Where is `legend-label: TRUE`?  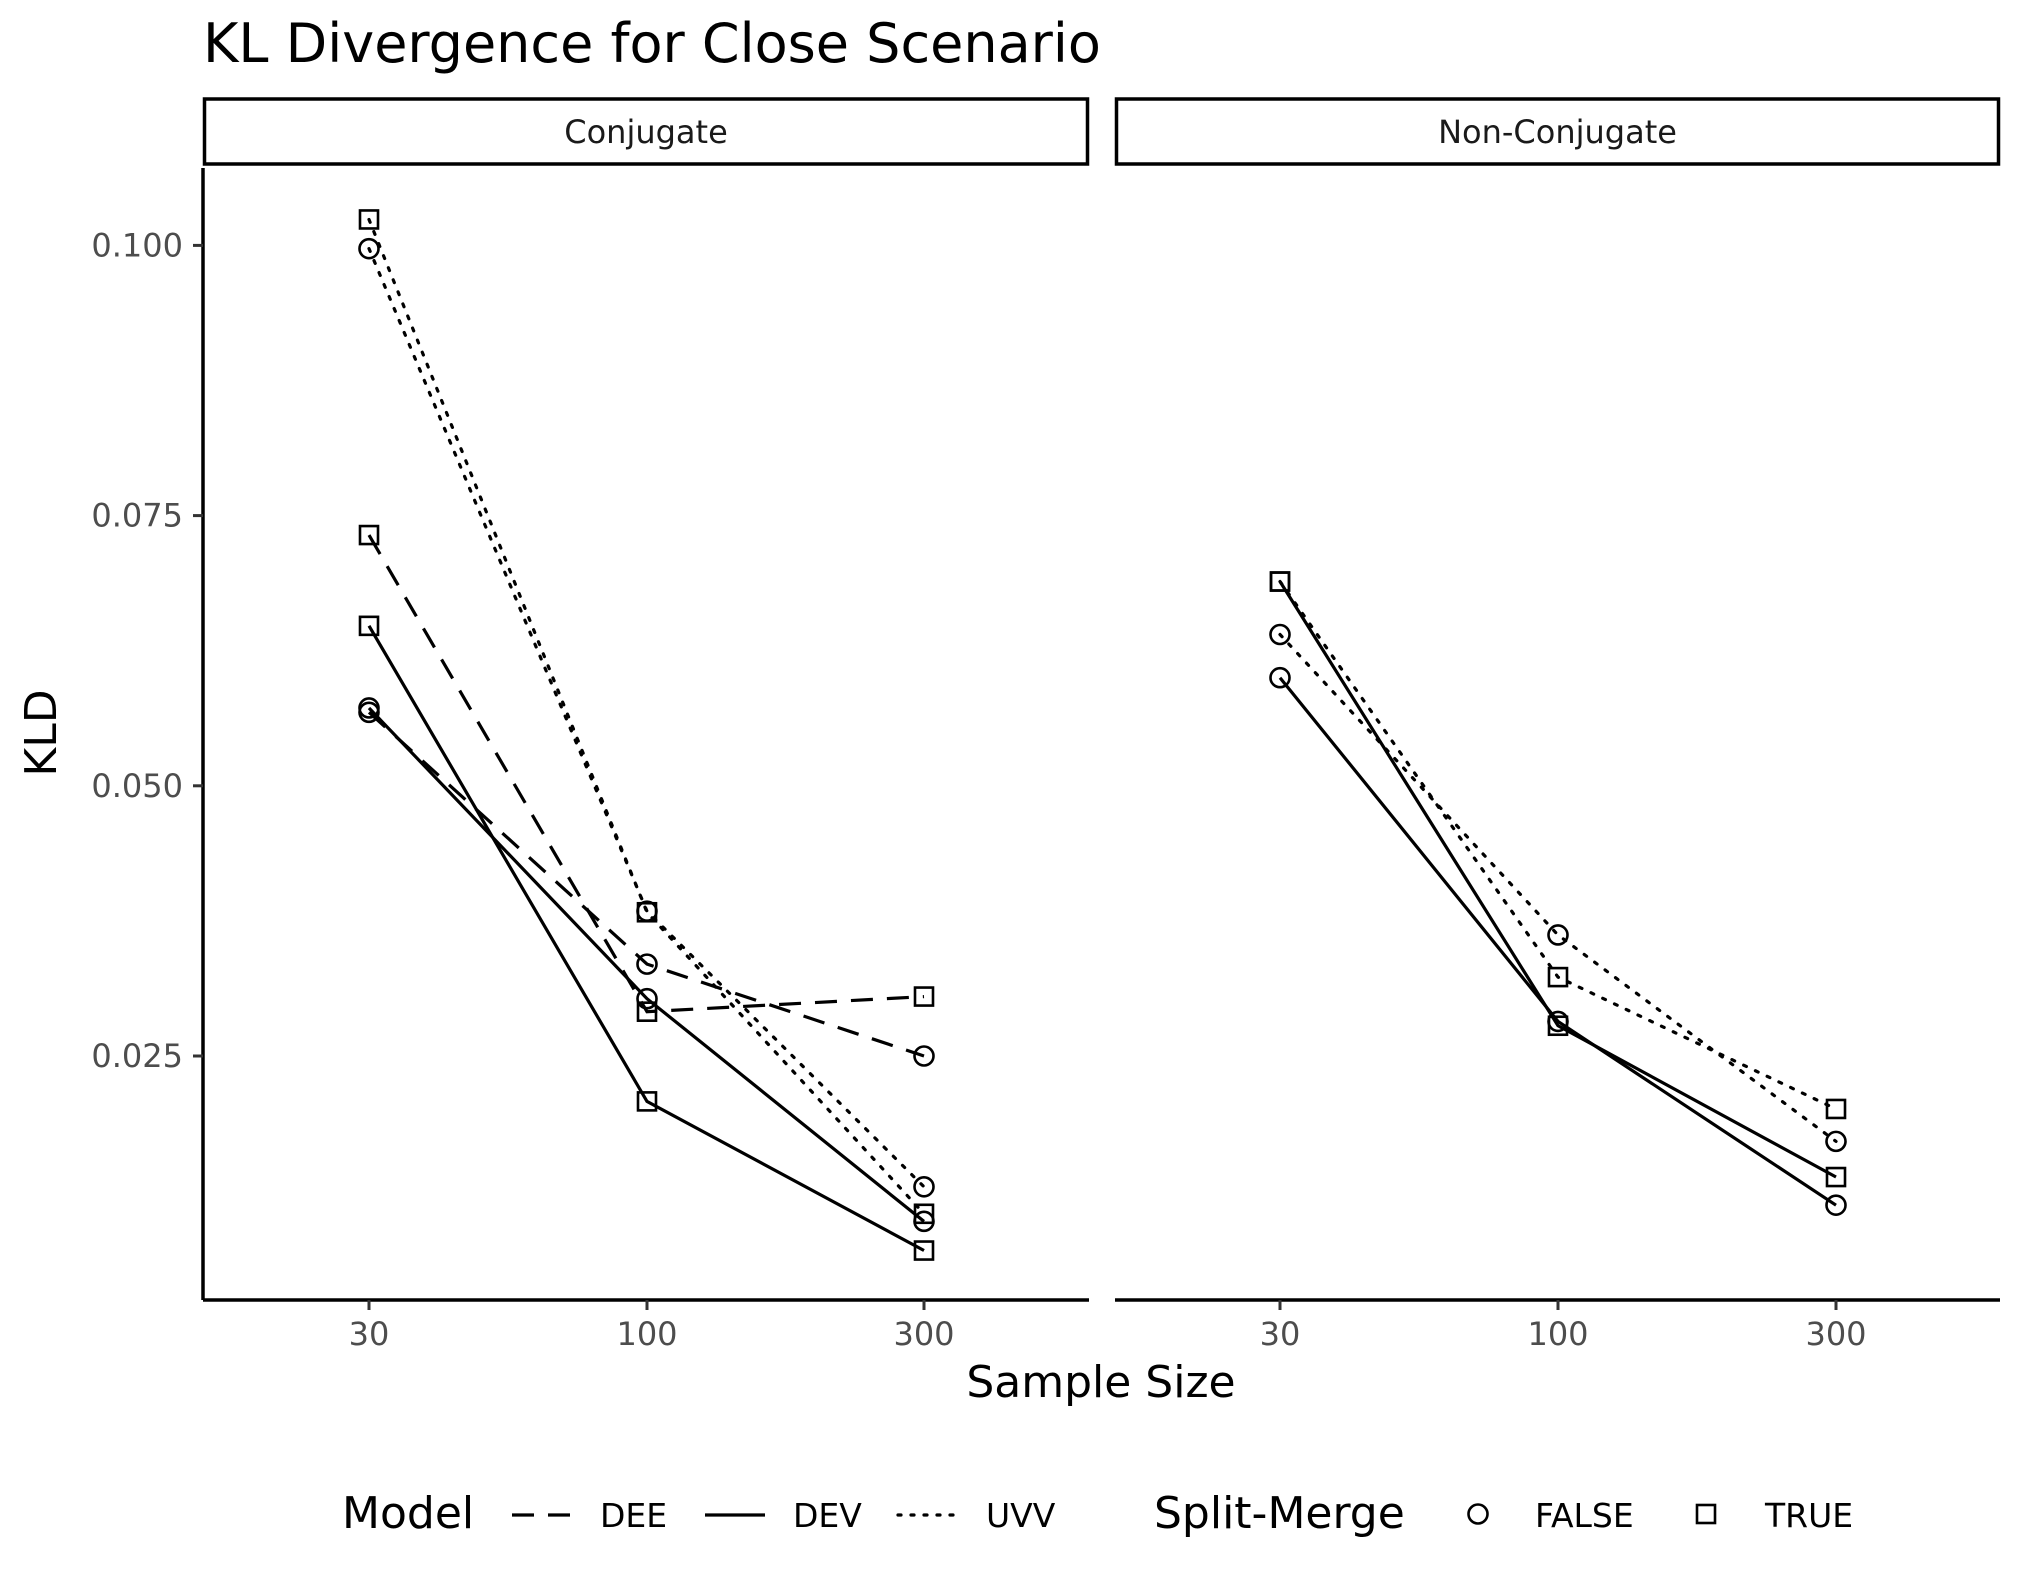
legend-label: TRUE is located at coordinates (1808, 1515).